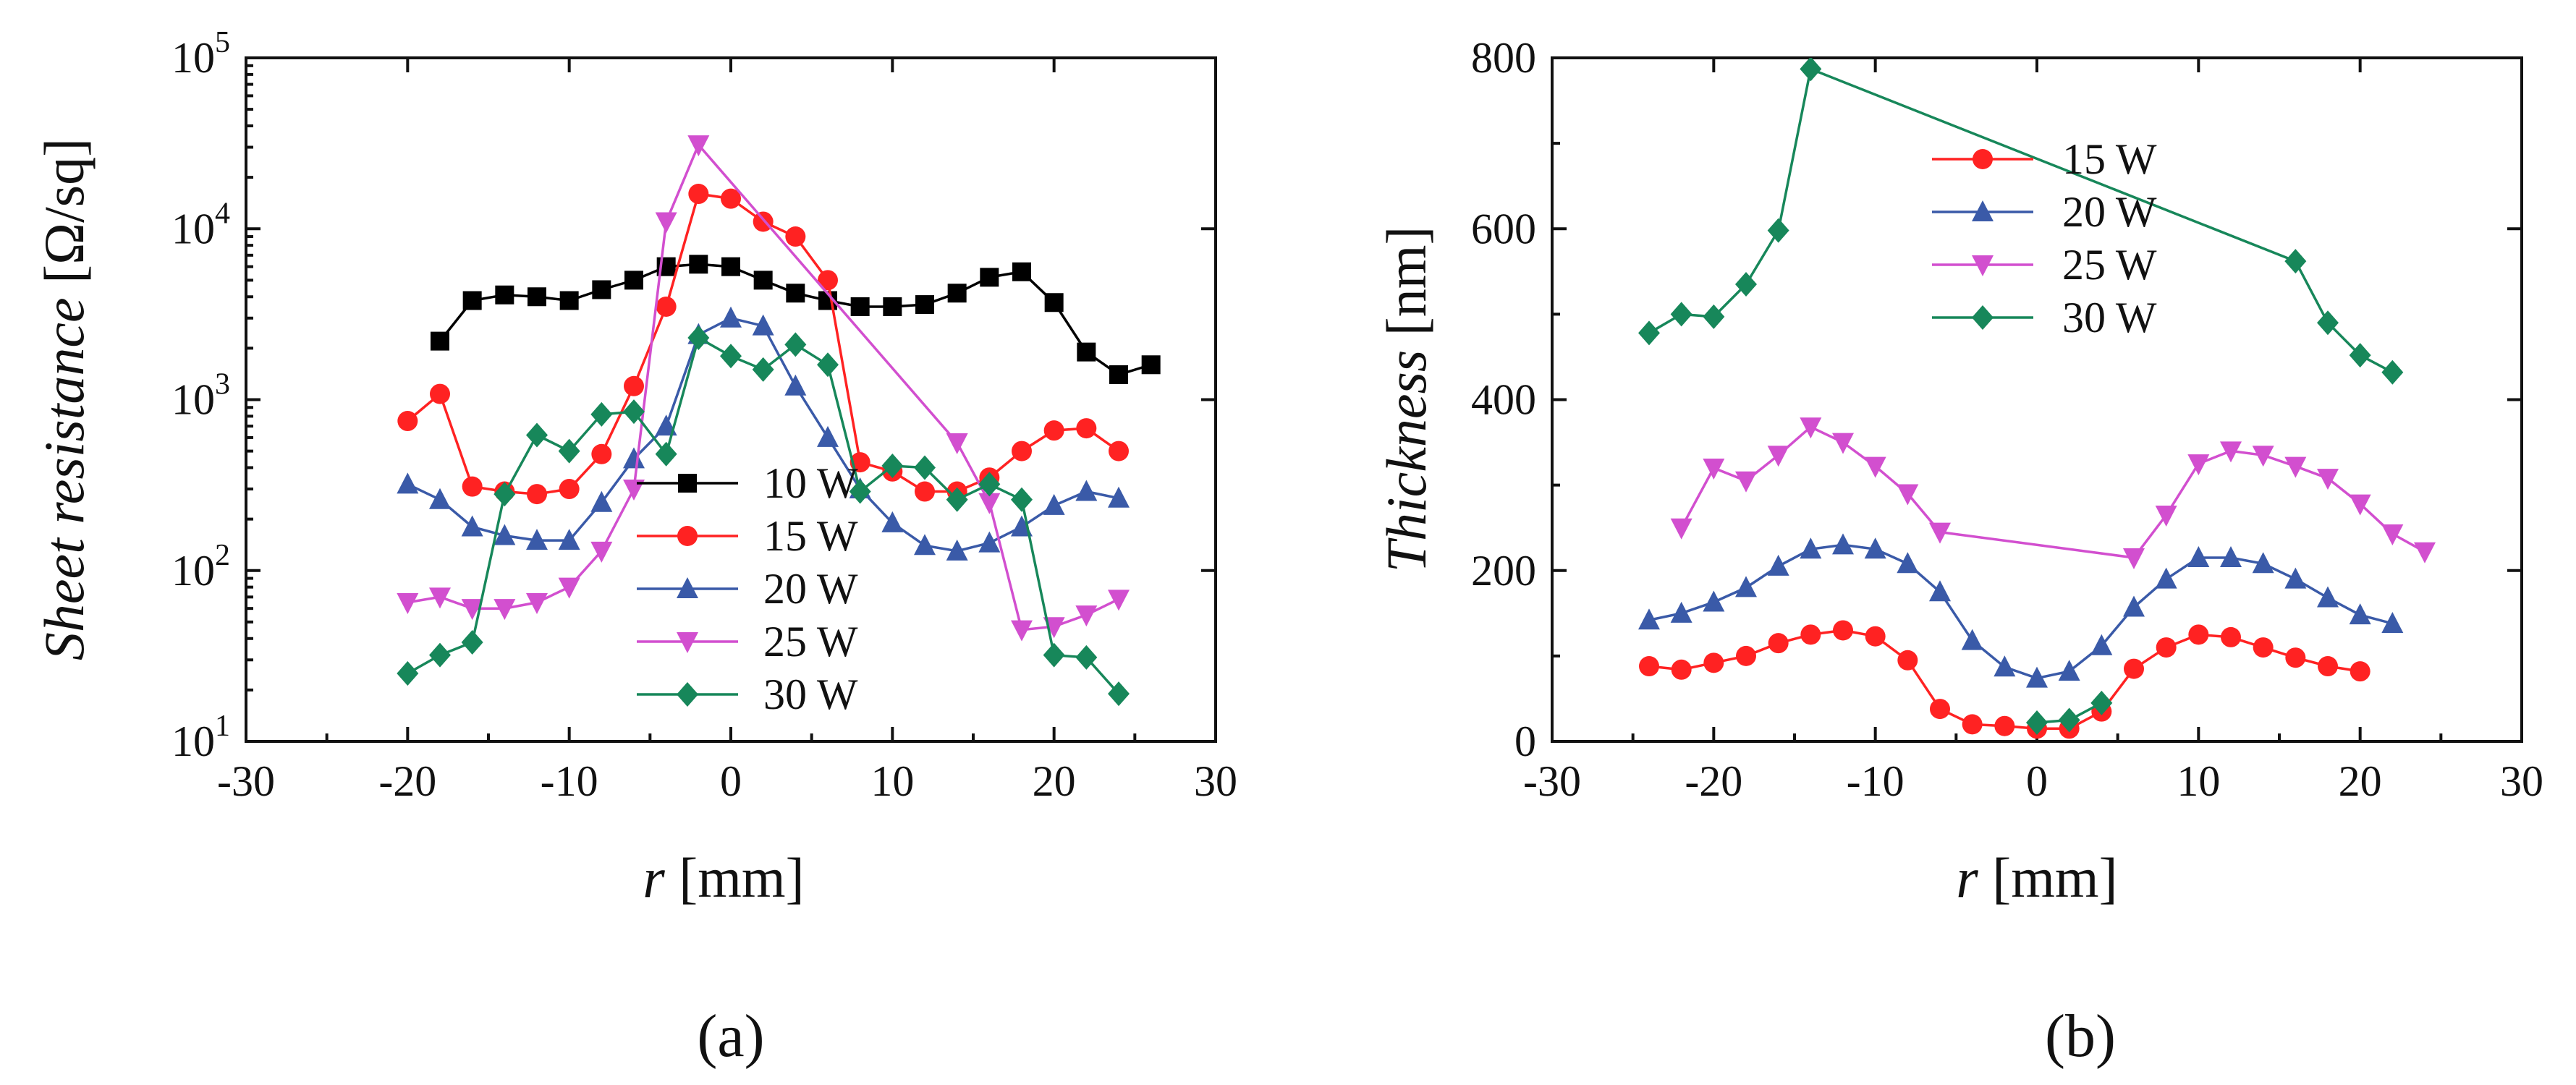  I want to click on x-tick-label: 0, so click(2037, 781).